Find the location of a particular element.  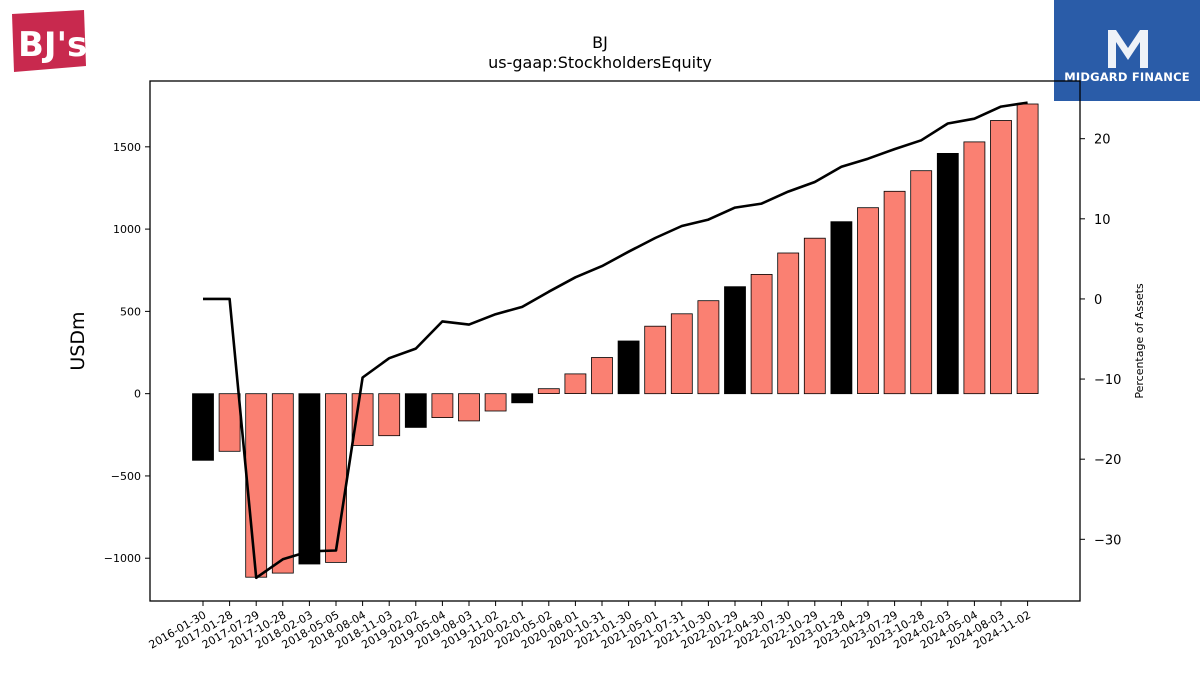

midgard-finance-wordmark: MIDGARD FINANCE is located at coordinates (1127, 77).